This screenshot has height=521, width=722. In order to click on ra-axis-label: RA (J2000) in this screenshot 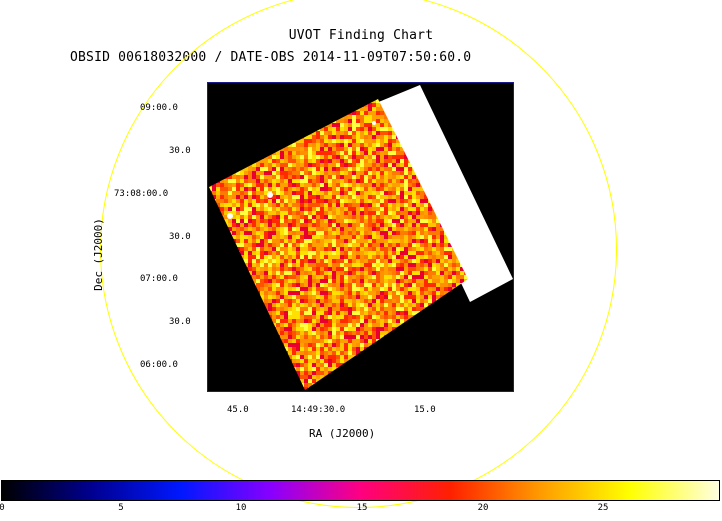, I will do `click(342, 433)`.